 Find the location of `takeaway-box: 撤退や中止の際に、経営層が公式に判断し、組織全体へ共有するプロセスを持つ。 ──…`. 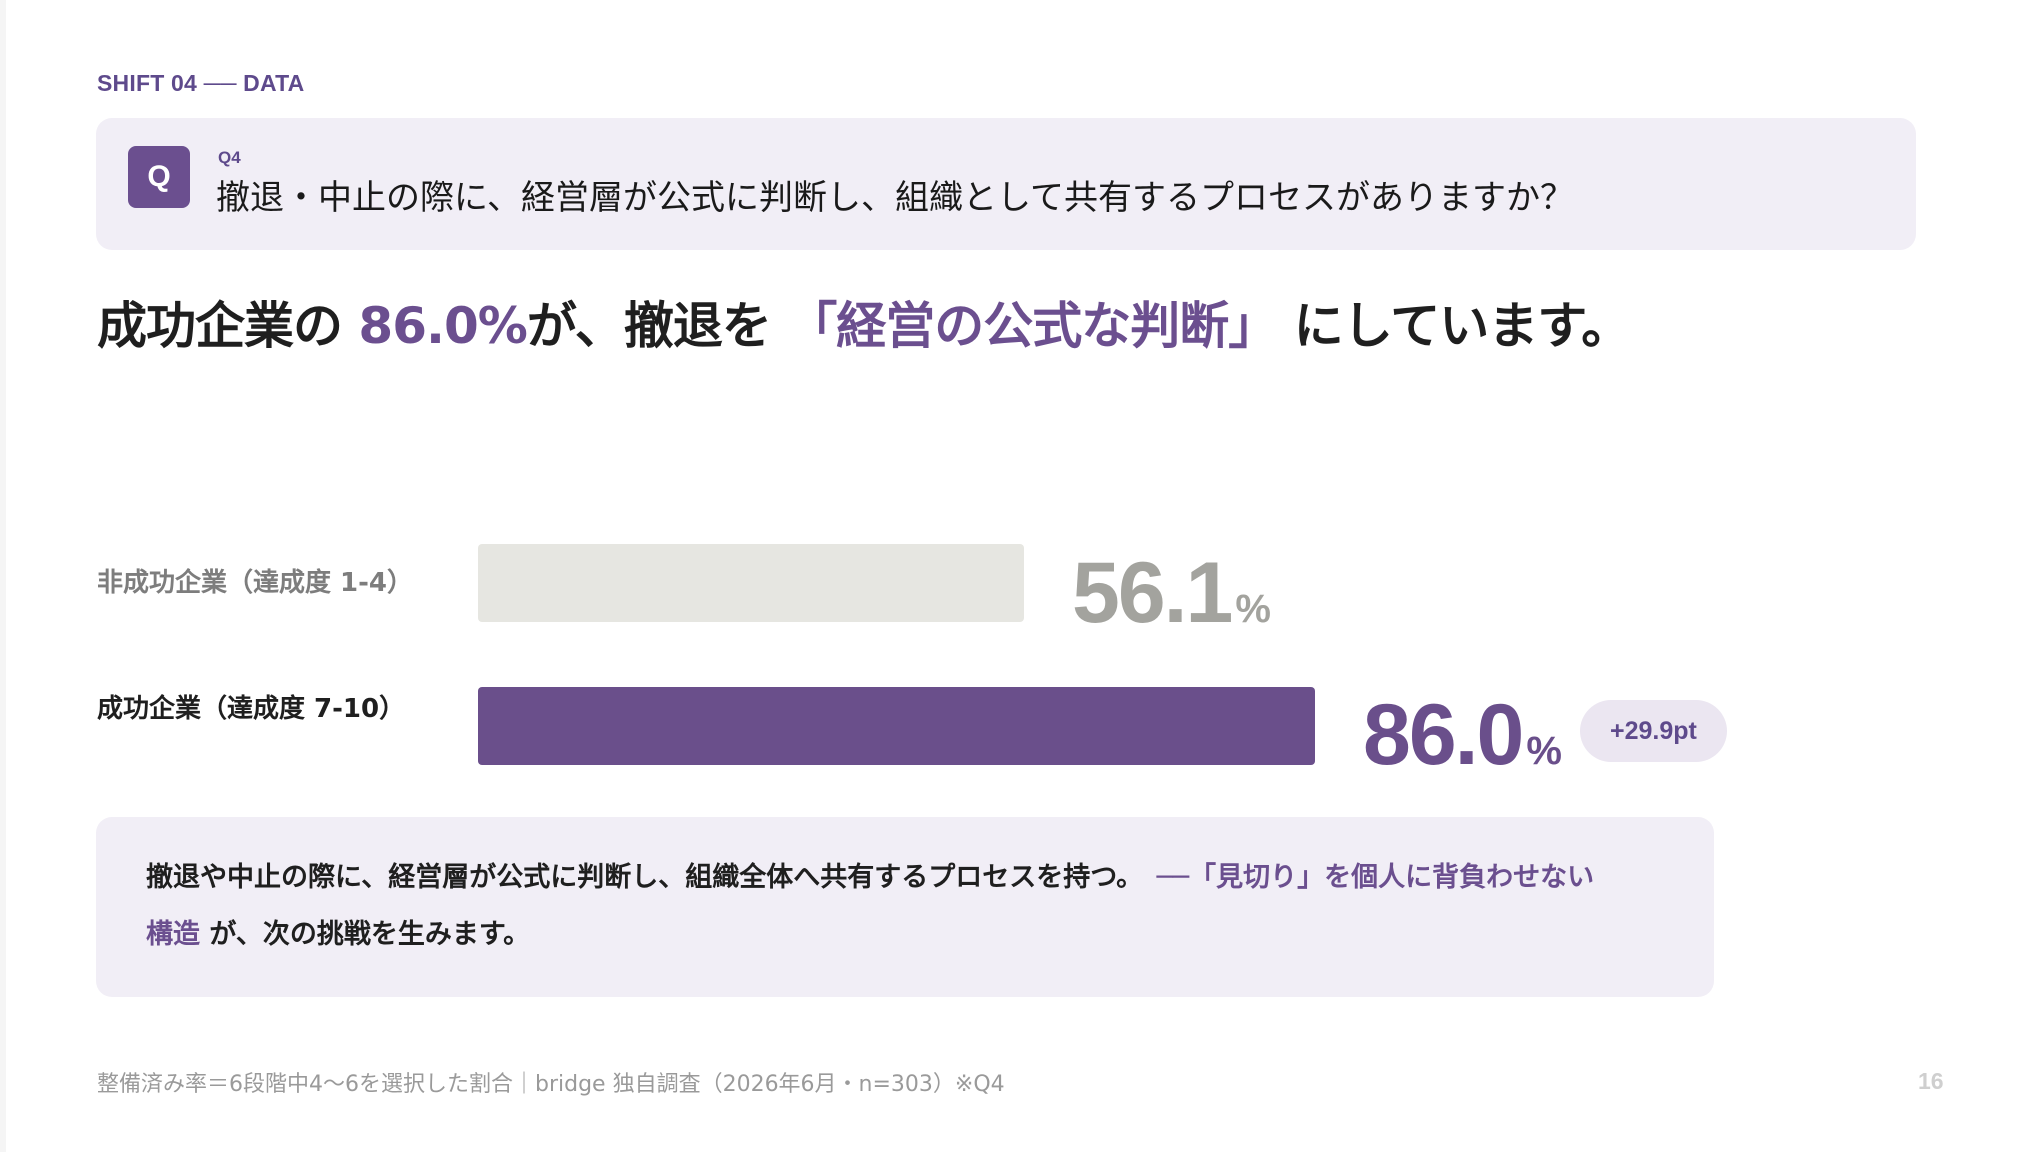

takeaway-box: 撤退や中止の際に、経営層が公式に判断し、組織全体へ共有するプロセスを持つ。 ──… is located at coordinates (905, 907).